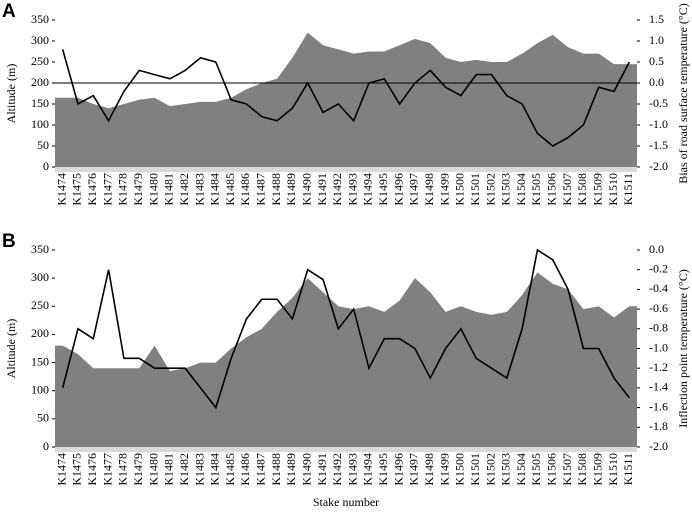  Describe the element at coordinates (107, 189) in the screenshot. I see `x-tick-label: K1477` at that location.